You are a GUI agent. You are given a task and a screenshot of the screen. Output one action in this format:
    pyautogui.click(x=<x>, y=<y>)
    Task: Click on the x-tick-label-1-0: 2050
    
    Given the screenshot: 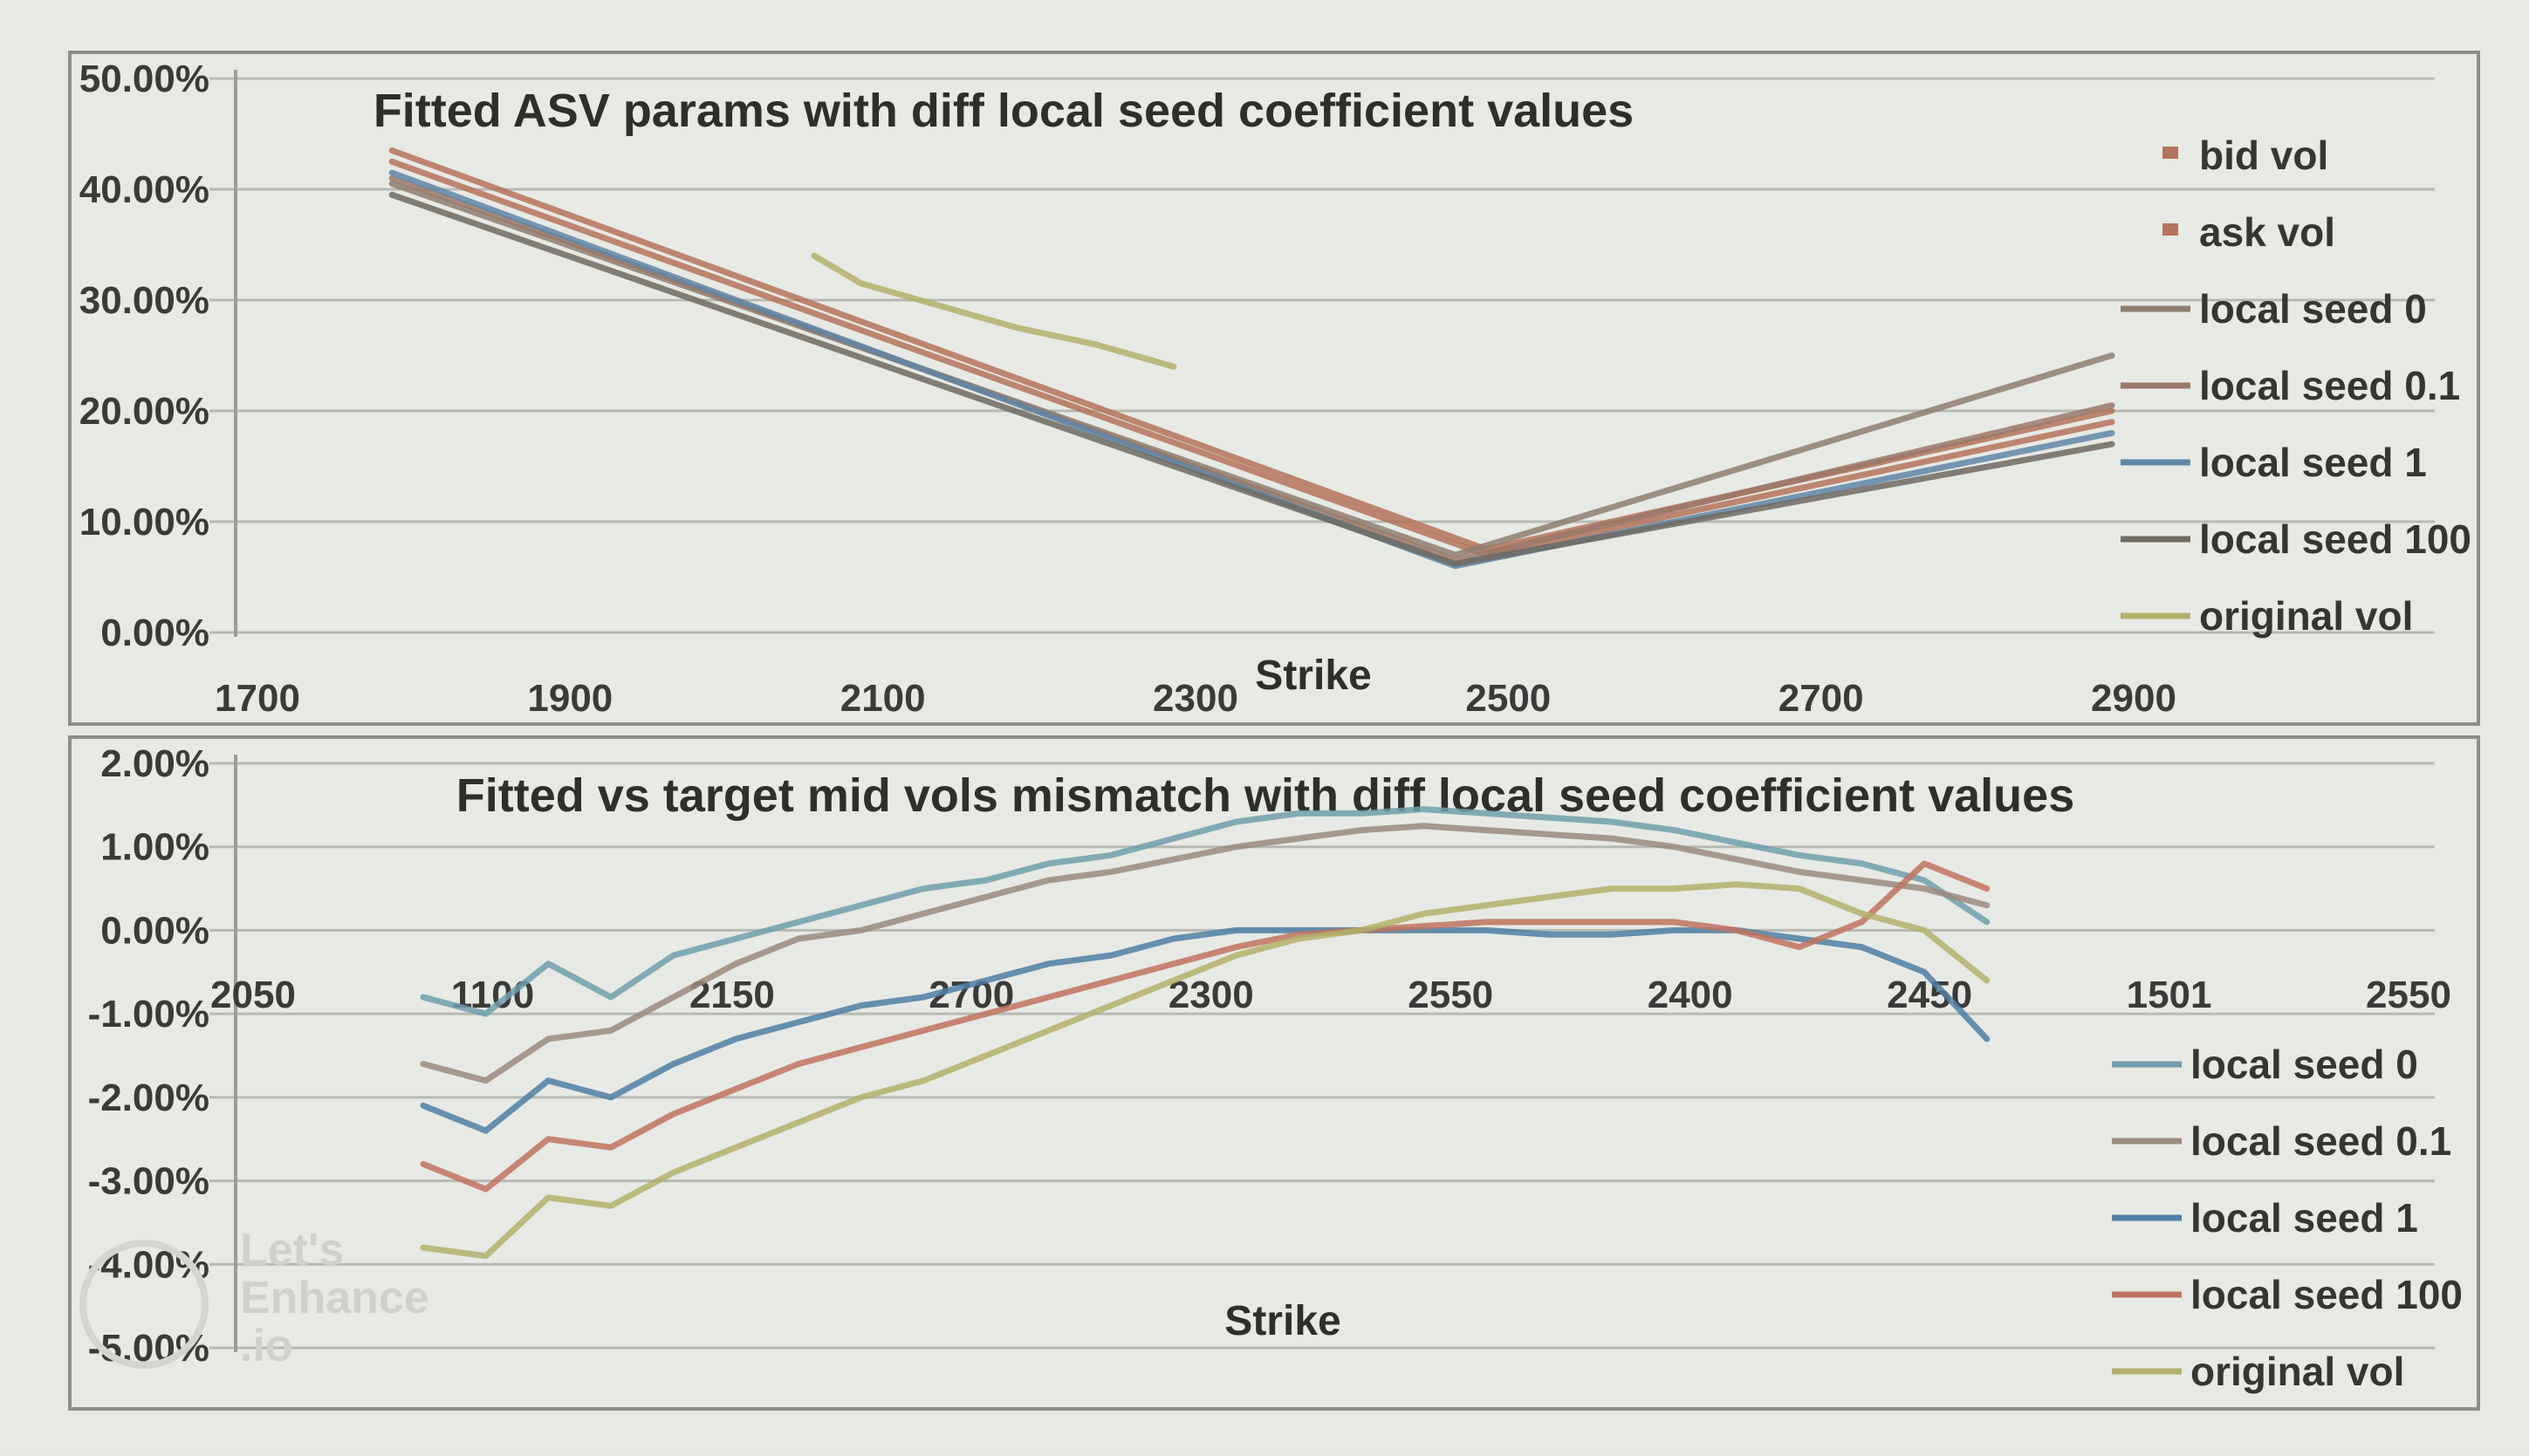 What is the action you would take?
    pyautogui.click(x=253, y=995)
    